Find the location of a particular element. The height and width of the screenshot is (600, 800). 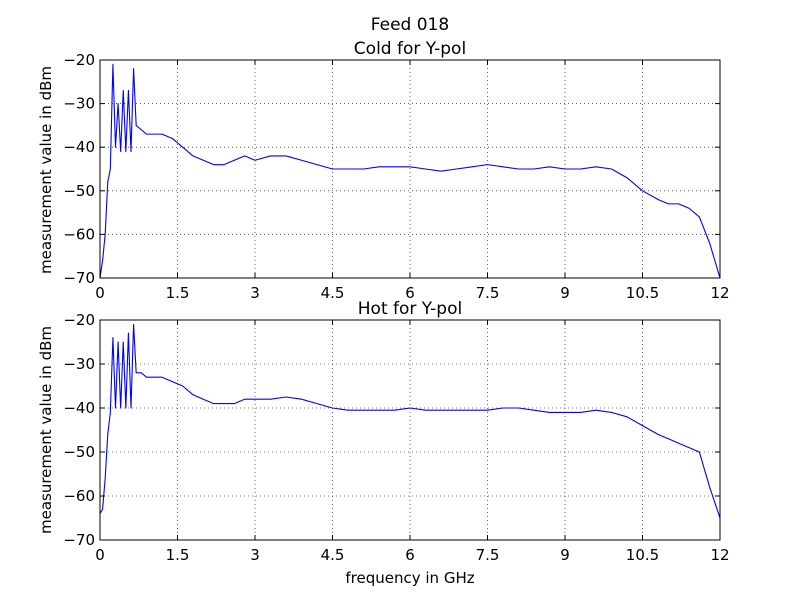

hot-xtick-label: 0 is located at coordinates (100, 555).